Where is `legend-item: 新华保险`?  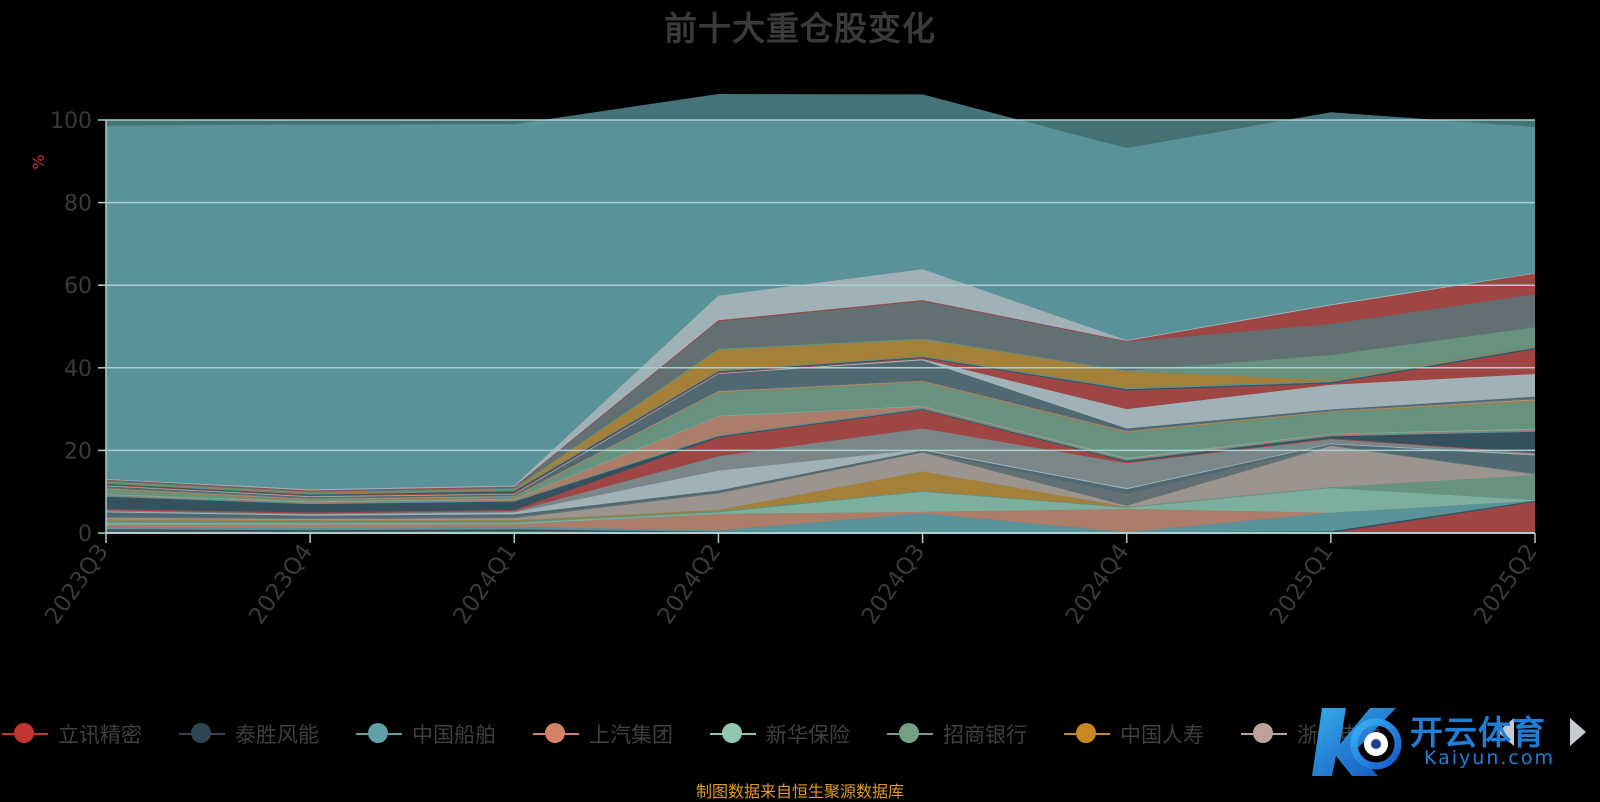
legend-item: 新华保险 is located at coordinates (779, 734).